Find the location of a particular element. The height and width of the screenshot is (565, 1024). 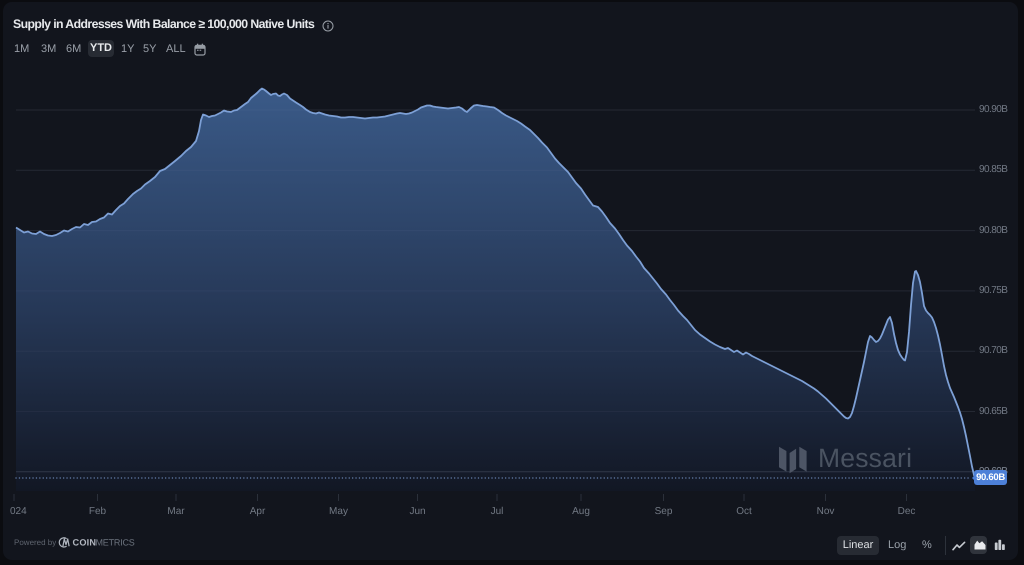

svg-text: METRICS is located at coordinates (115, 543).